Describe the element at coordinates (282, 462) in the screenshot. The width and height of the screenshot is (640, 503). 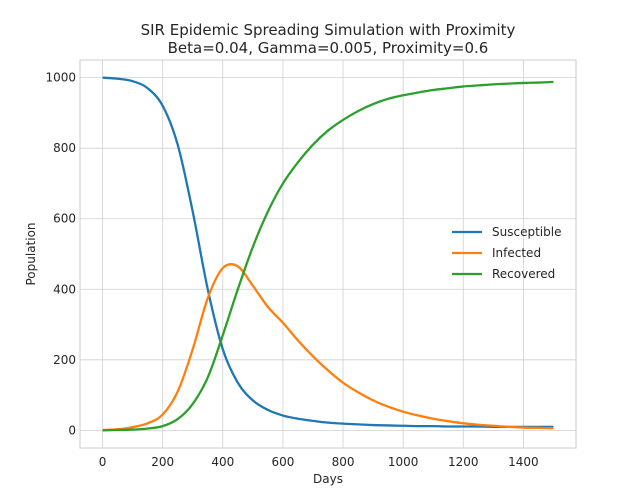
I see `x-tick-label: 600` at that location.